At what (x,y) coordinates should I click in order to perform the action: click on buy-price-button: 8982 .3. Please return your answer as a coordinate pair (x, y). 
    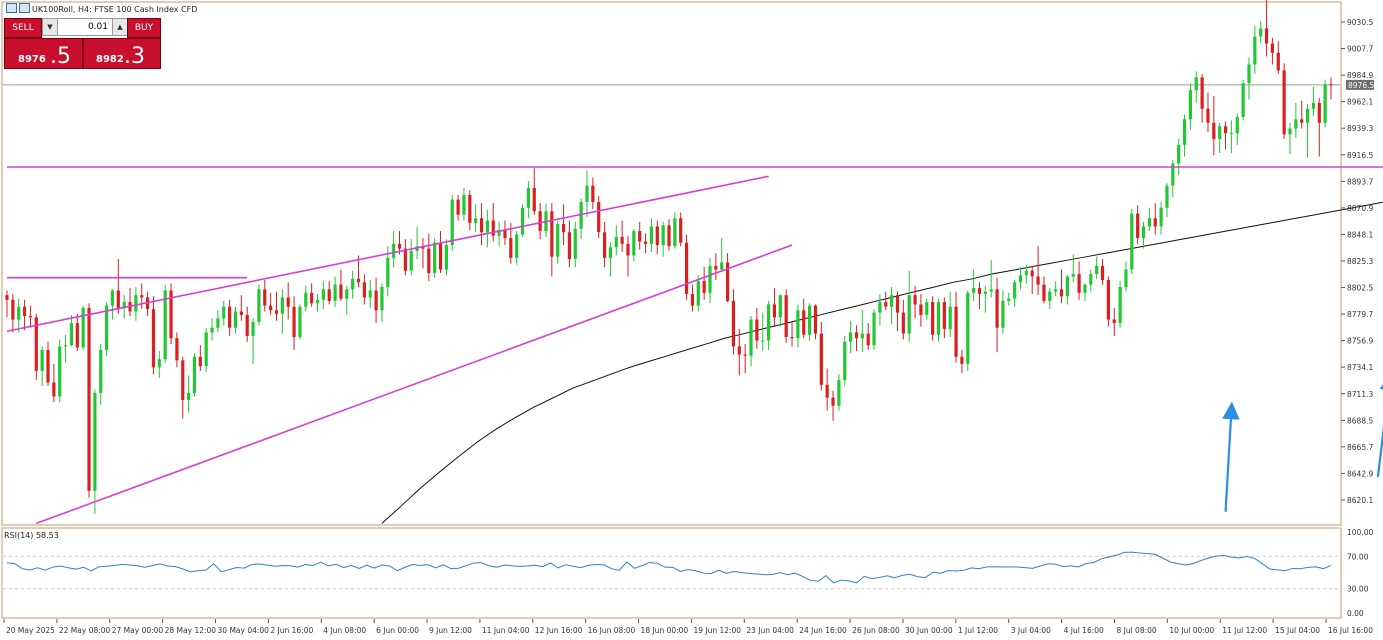
    Looking at the image, I should click on (122, 53).